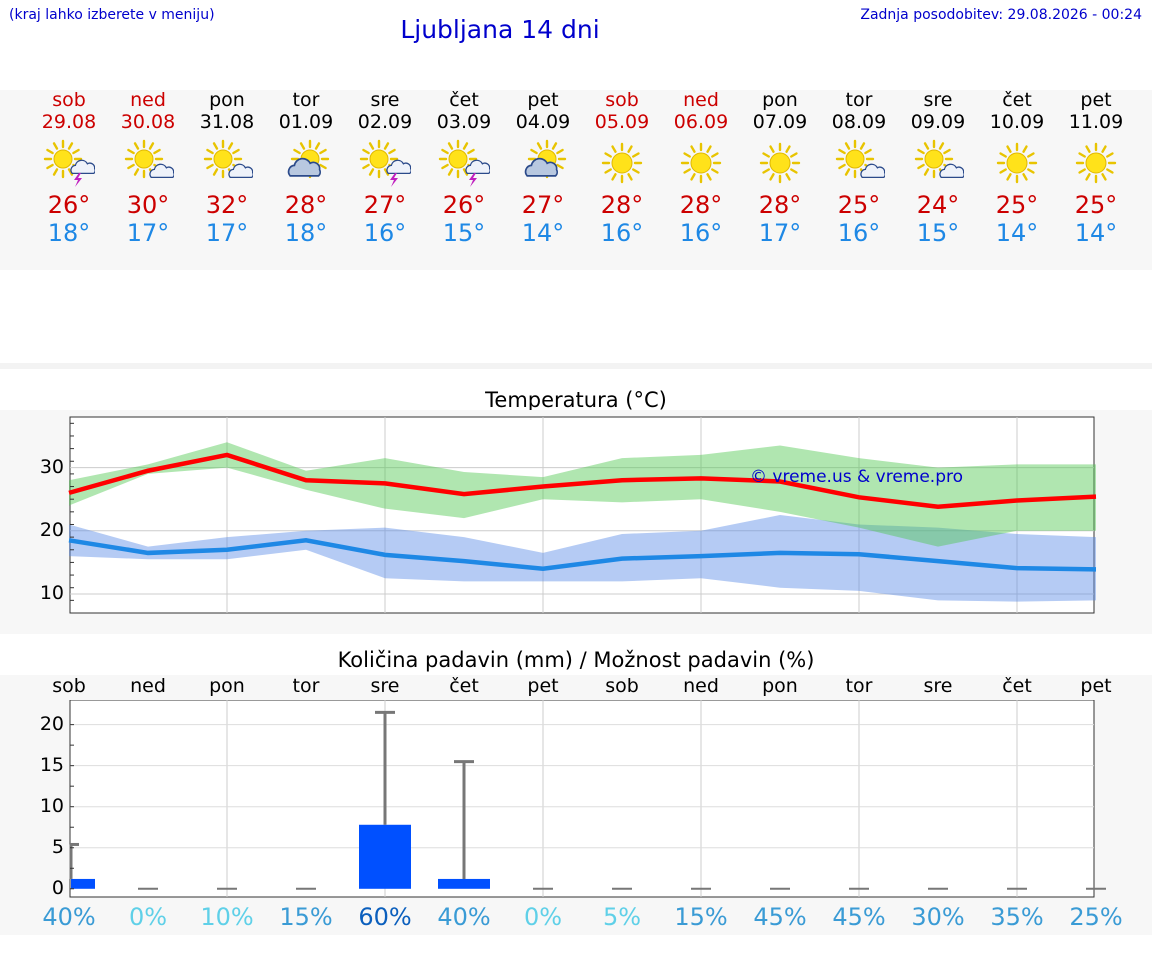 The width and height of the screenshot is (1152, 975). Describe the element at coordinates (859, 122) in the screenshot. I see `day-date: 08.09` at that location.